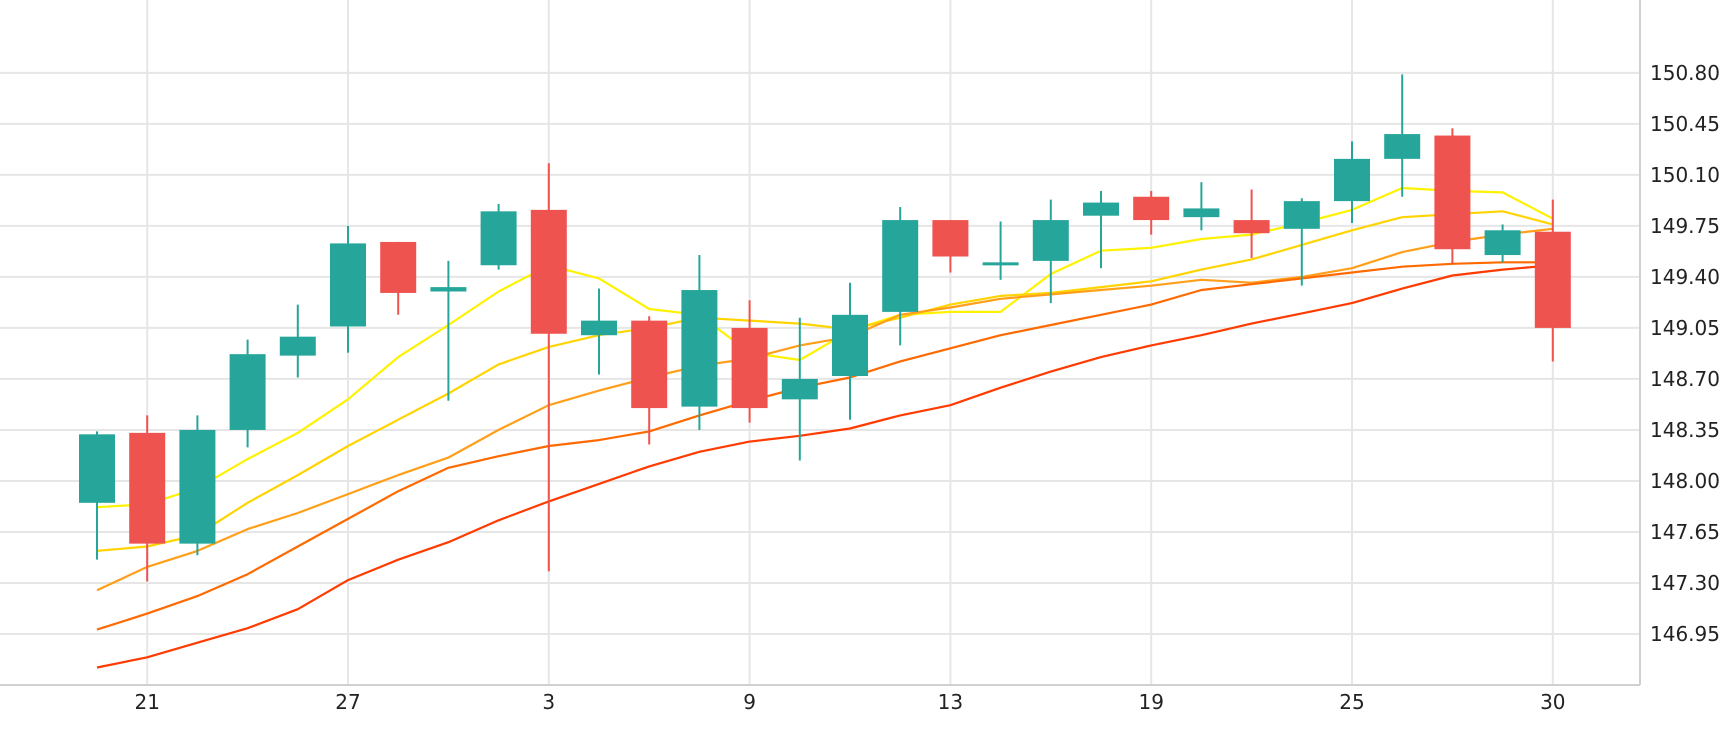  What do you see at coordinates (347, 702) in the screenshot?
I see `x-tick-label: 27` at bounding box center [347, 702].